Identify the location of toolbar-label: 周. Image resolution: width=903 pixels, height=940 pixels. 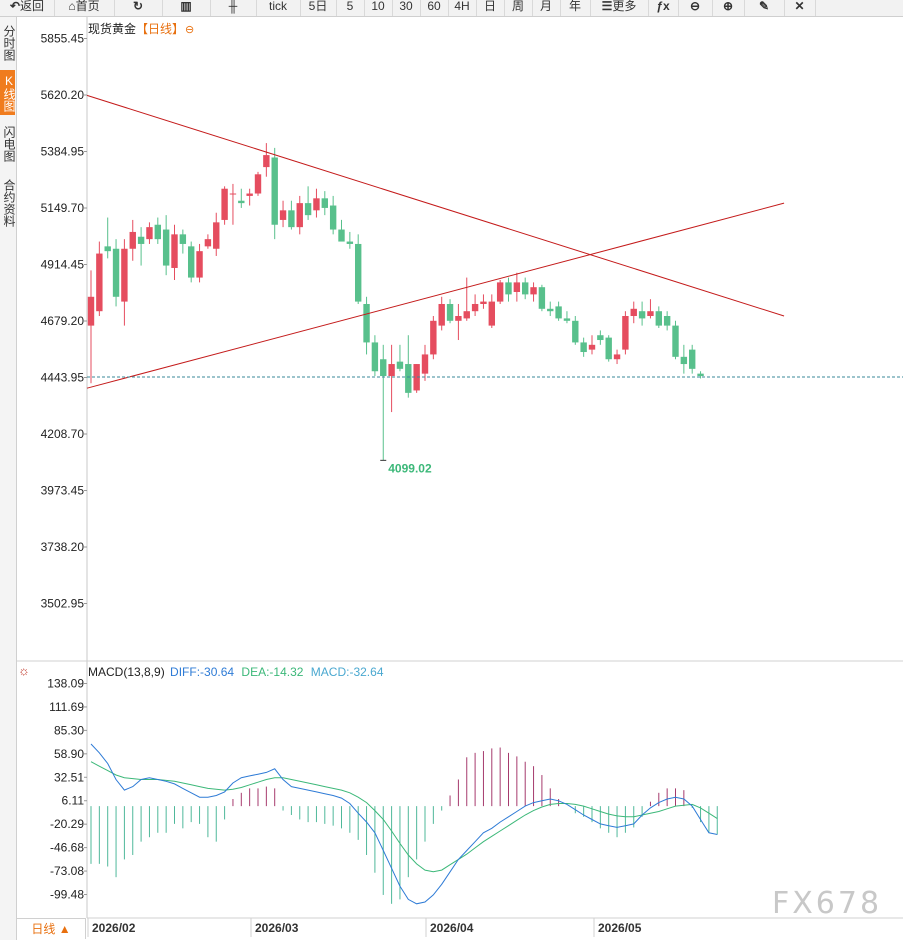
(517, 6).